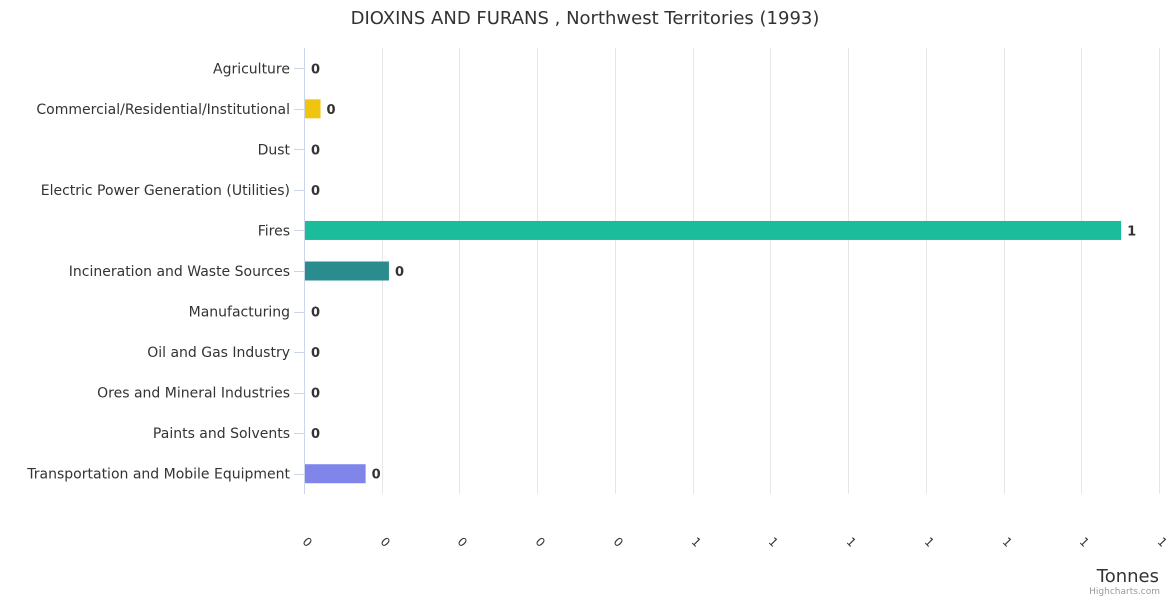 This screenshot has height=600, width=1170. Describe the element at coordinates (239, 313) in the screenshot. I see `category-label: Manufacturing` at that location.